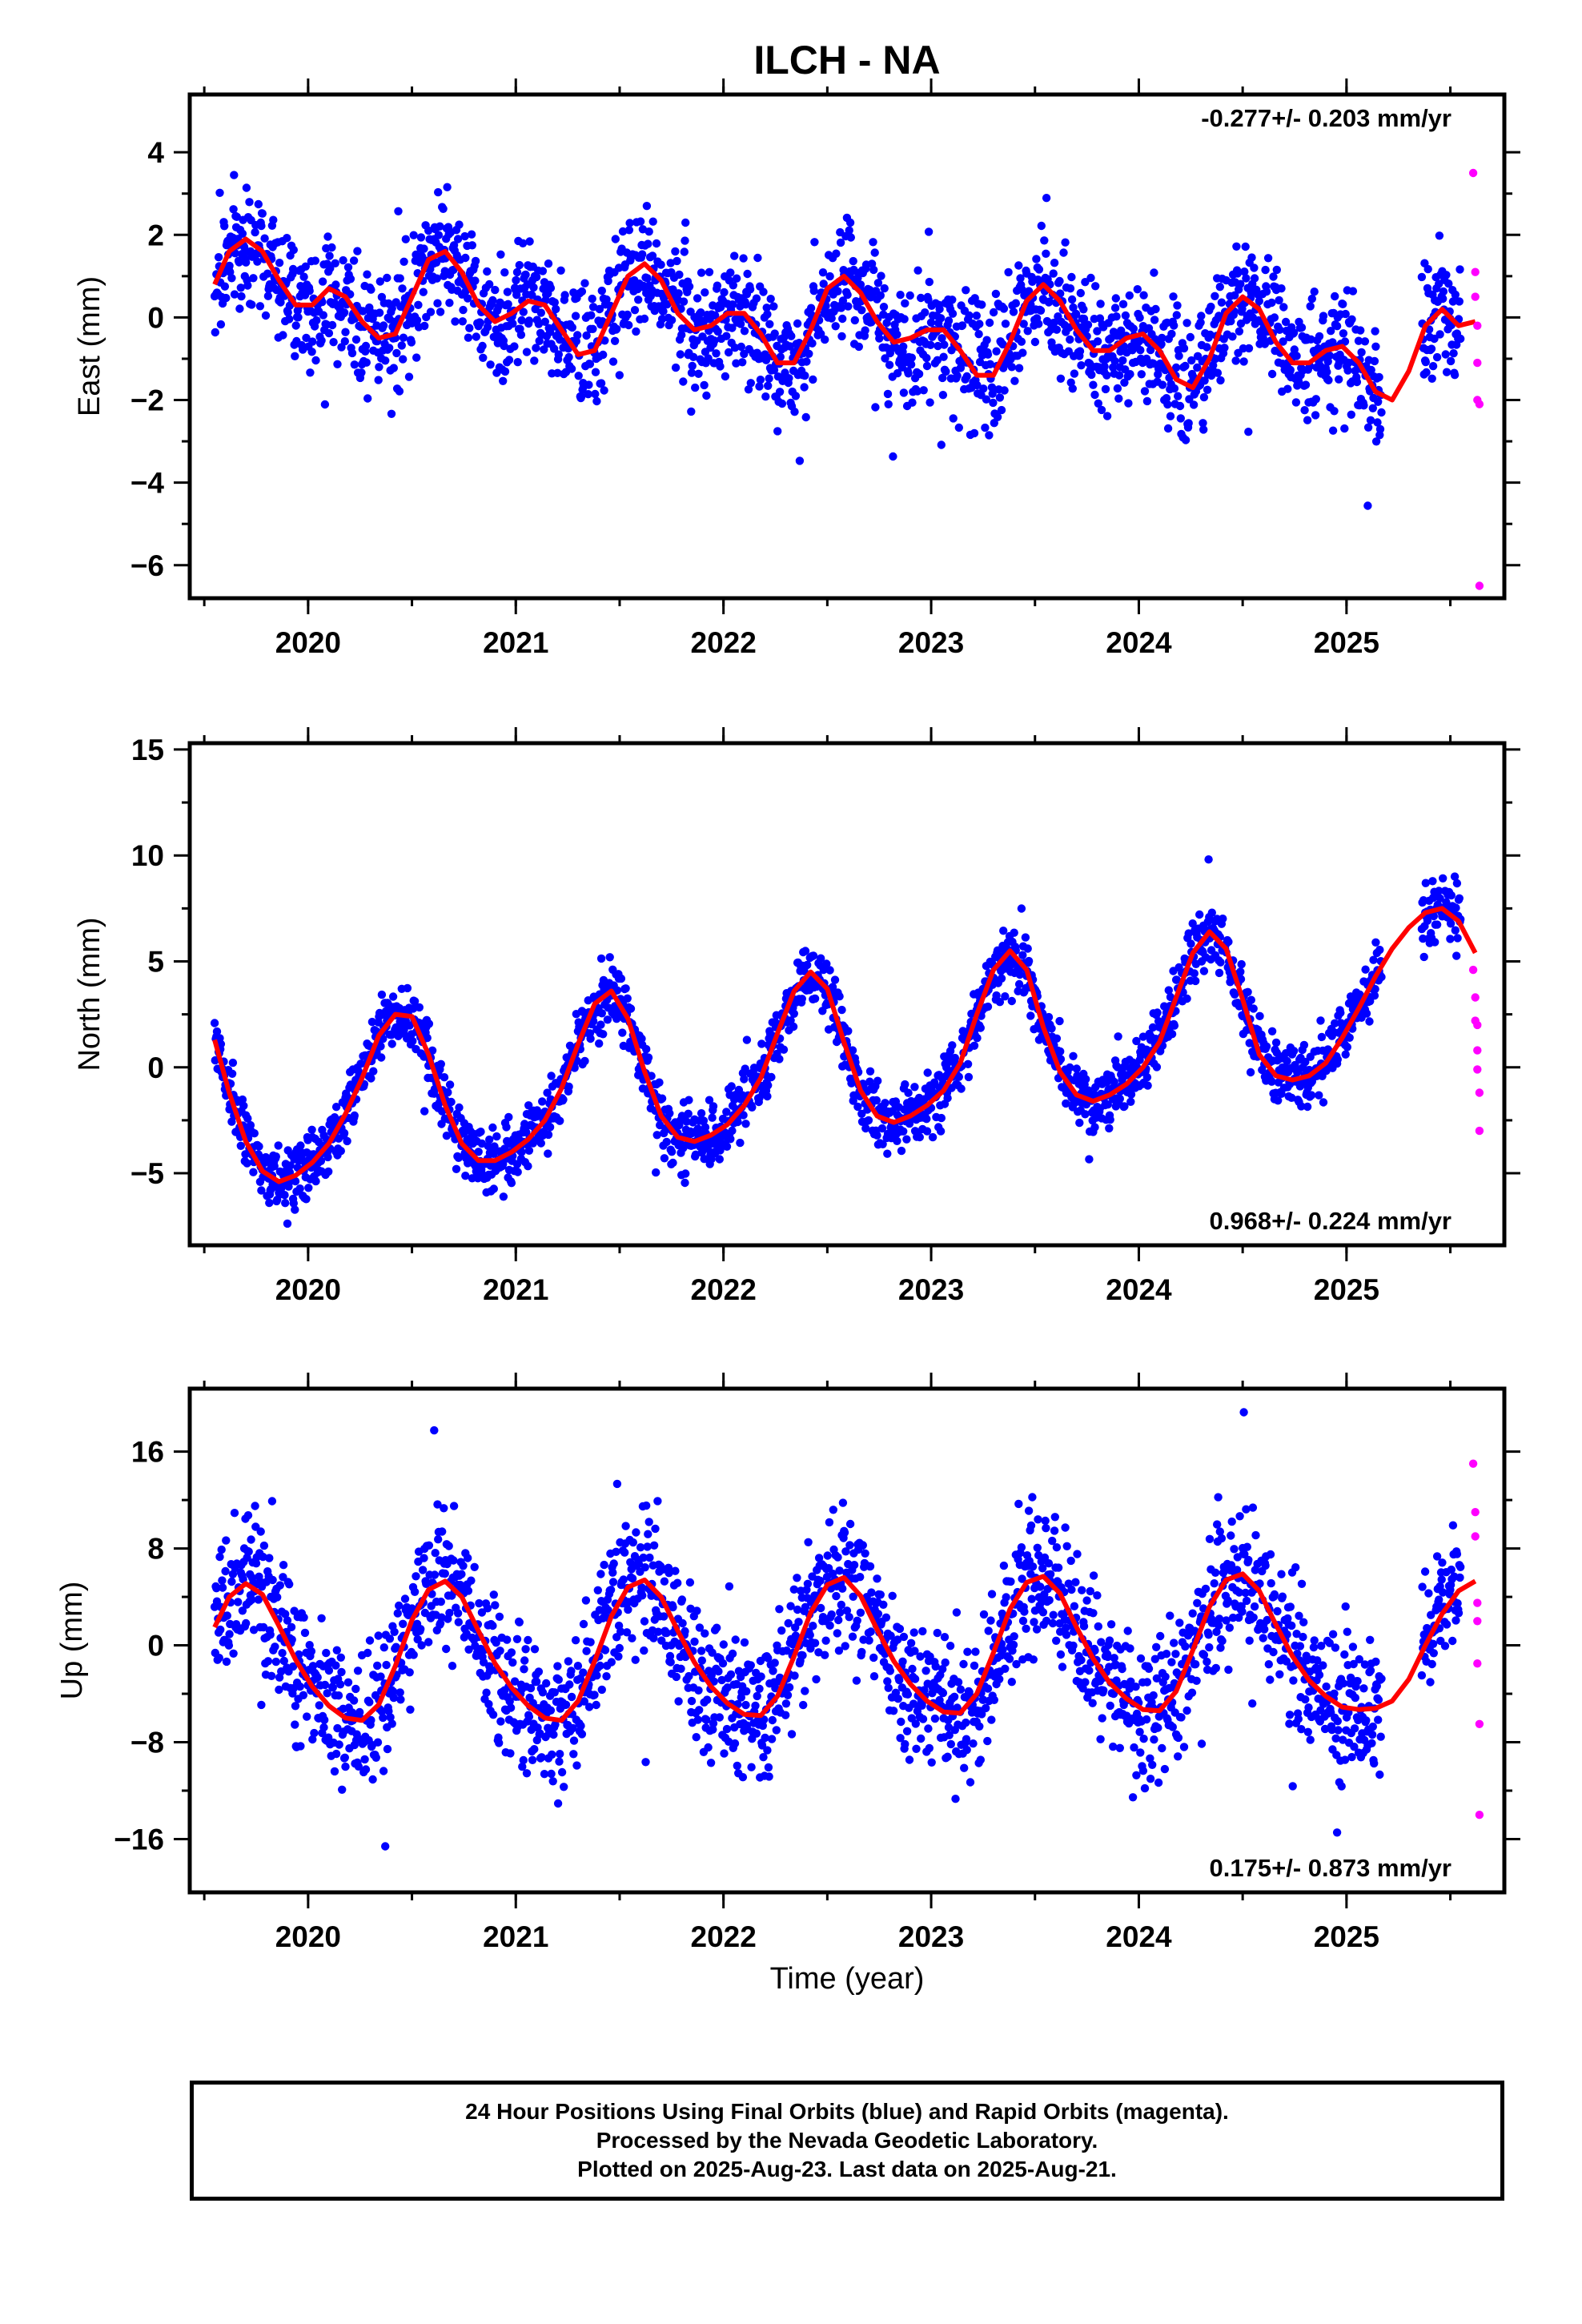 The image size is (1582, 2324). Describe the element at coordinates (724, 642) in the screenshot. I see `x-tick-label: 2022` at that location.